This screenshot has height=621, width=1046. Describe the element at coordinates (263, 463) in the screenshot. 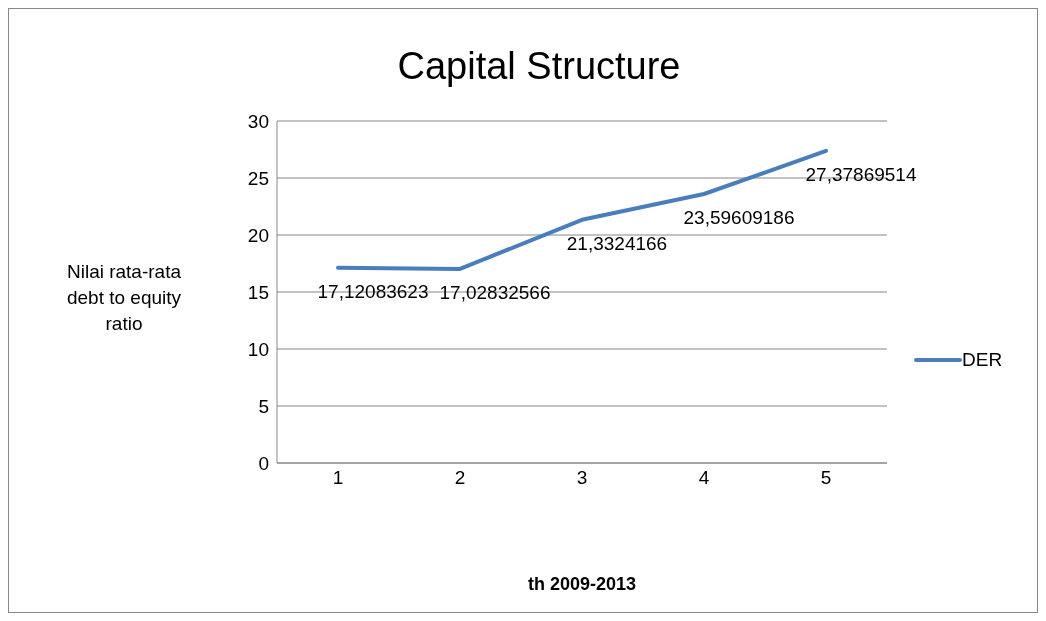

I see `y-tick-label: 0` at that location.